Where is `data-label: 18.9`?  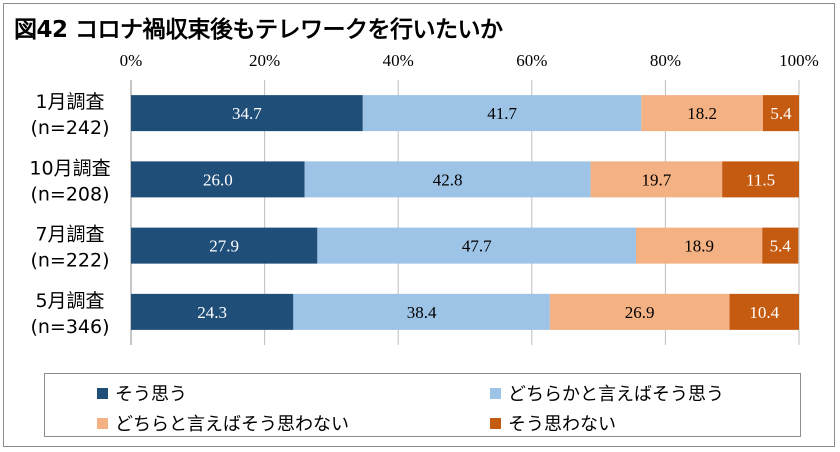
data-label: 18.9 is located at coordinates (699, 246).